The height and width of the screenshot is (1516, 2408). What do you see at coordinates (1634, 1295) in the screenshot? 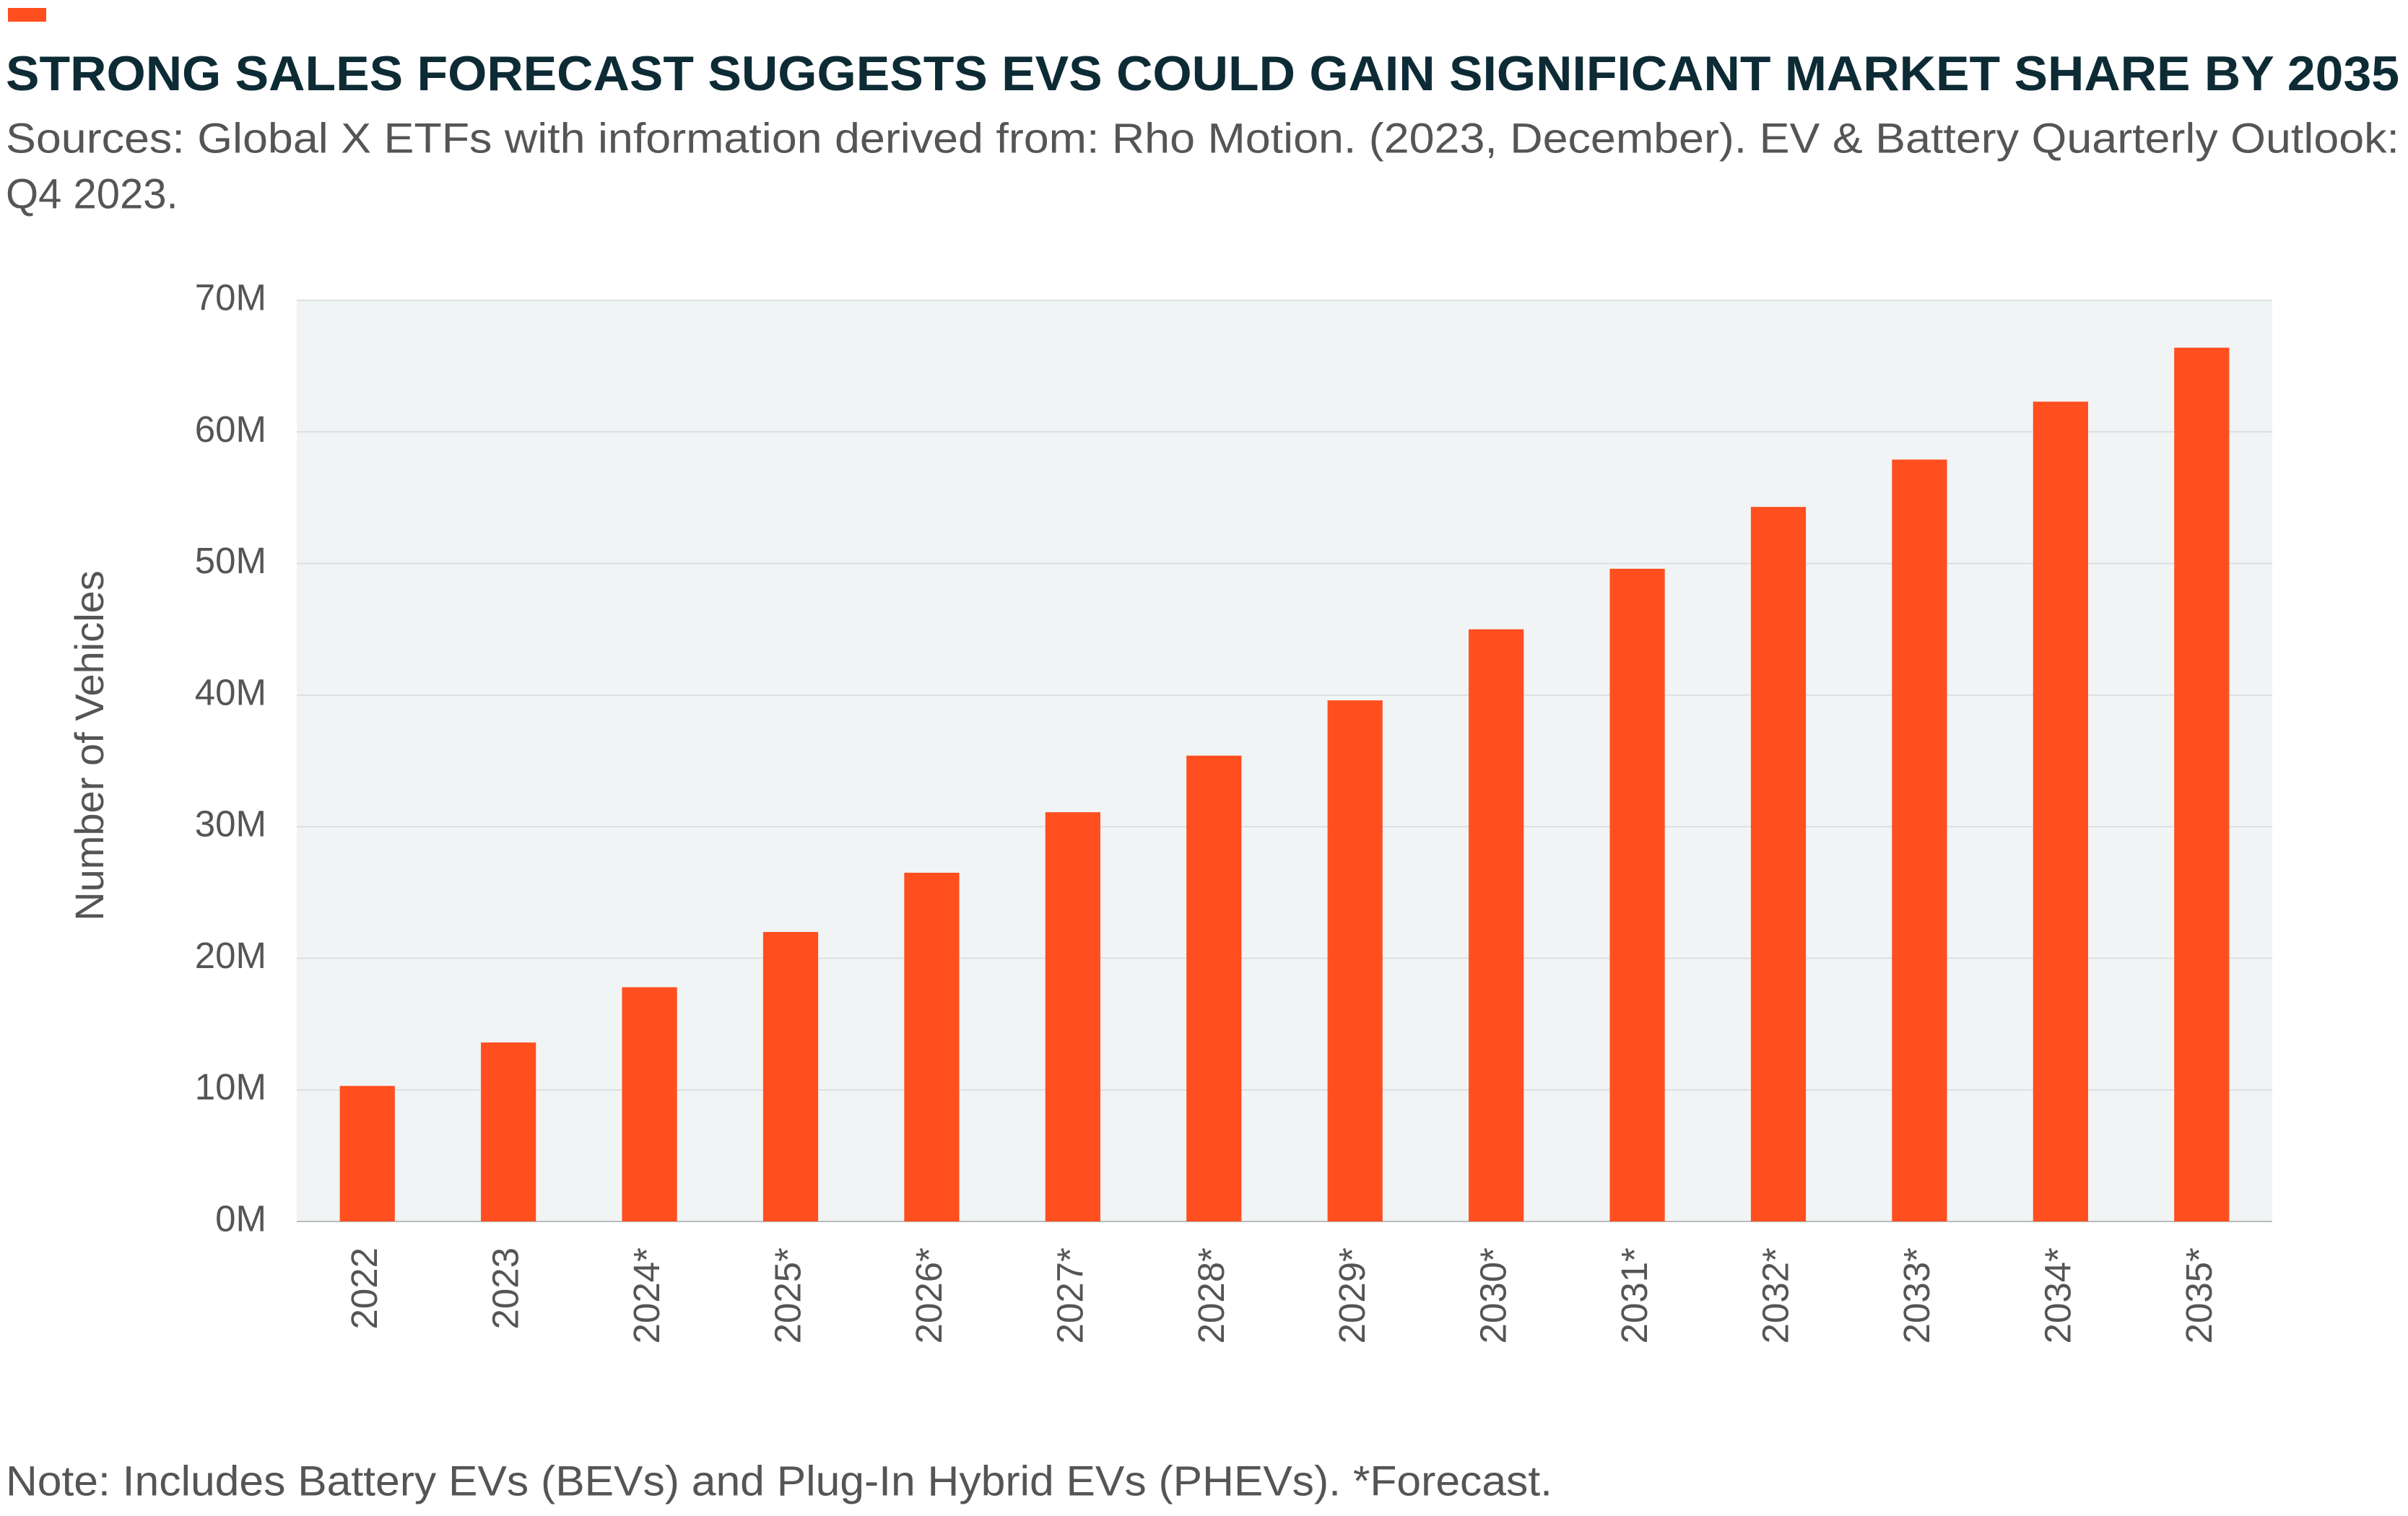
I see `x-tick-label: 2031*` at bounding box center [1634, 1295].